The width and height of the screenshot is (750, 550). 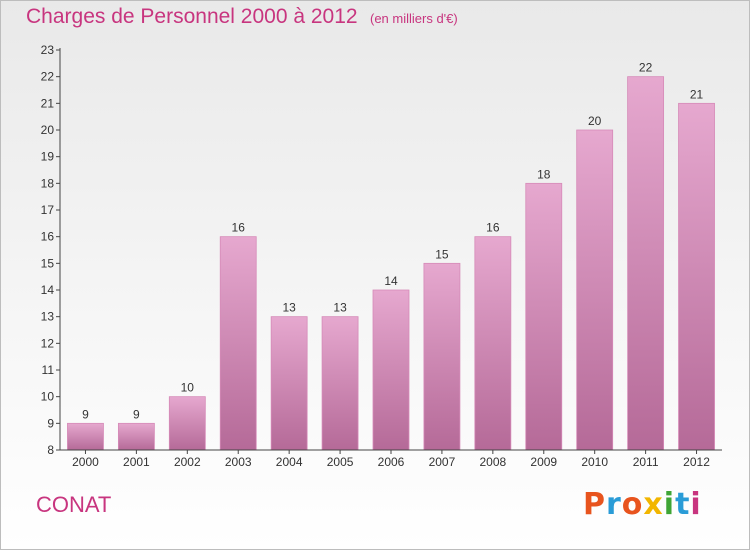 I want to click on data-label-2011: 22, so click(x=646, y=68).